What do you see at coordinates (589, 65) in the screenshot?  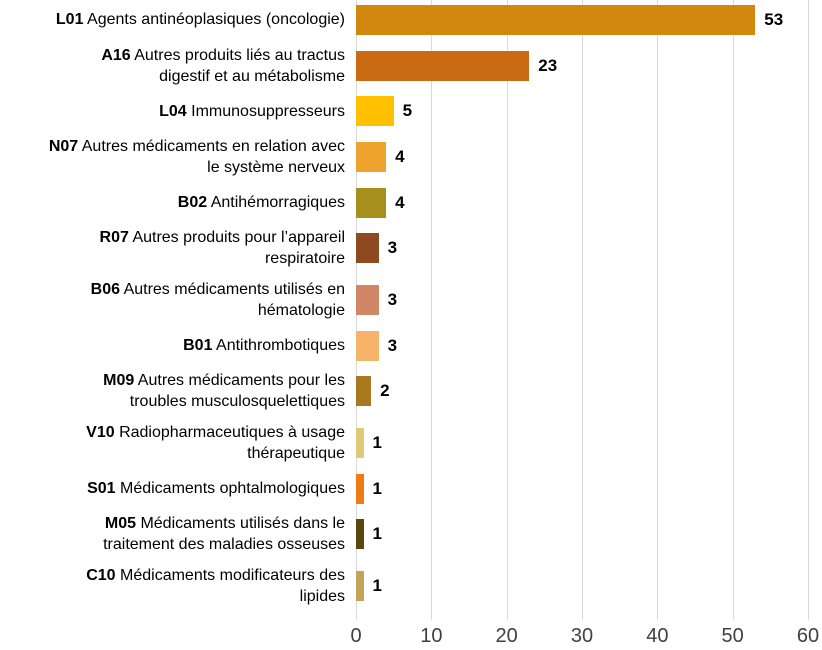 I see `bar-zone: 23` at bounding box center [589, 65].